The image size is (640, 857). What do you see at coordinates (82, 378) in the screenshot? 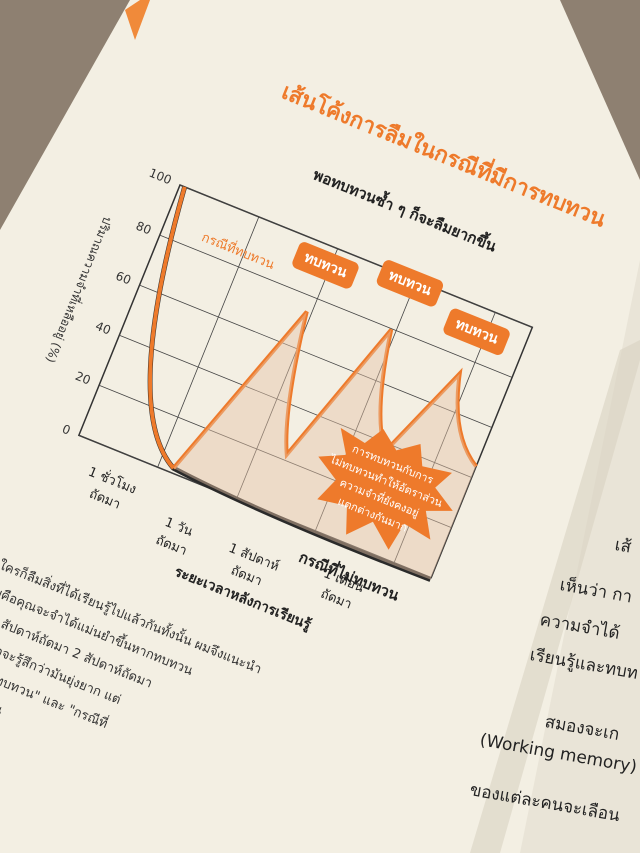
I see `y-tick-label: 20` at bounding box center [82, 378].